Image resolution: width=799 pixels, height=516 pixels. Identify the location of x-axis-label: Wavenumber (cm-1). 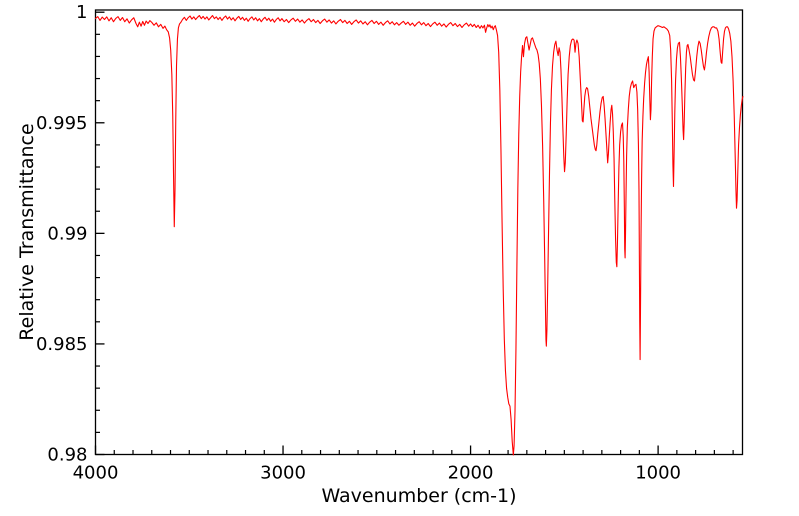
(419, 496).